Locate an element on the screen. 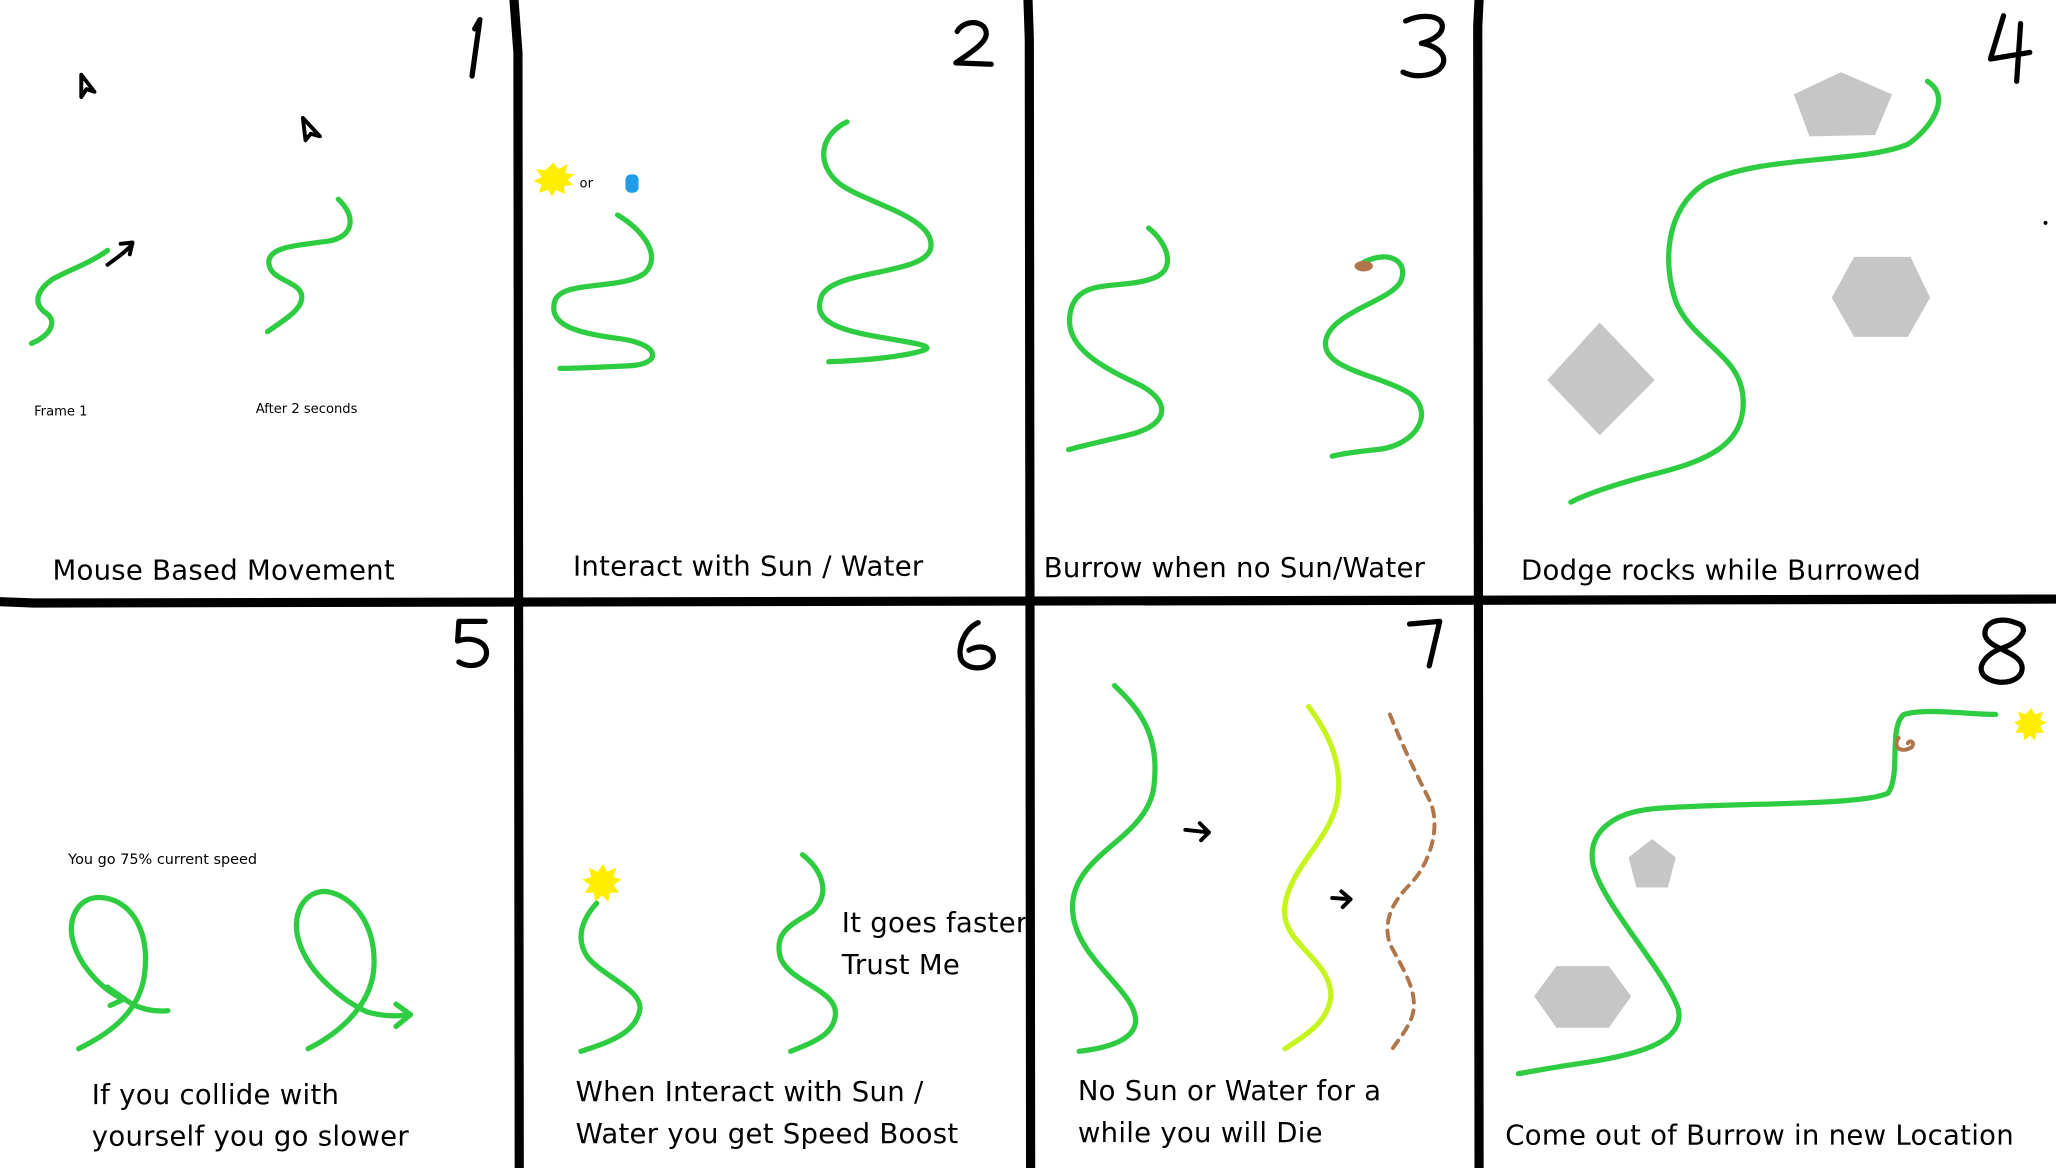 This screenshot has height=1168, width=2056. panel-7-caption-line-2: while you will Die is located at coordinates (1200, 1132).